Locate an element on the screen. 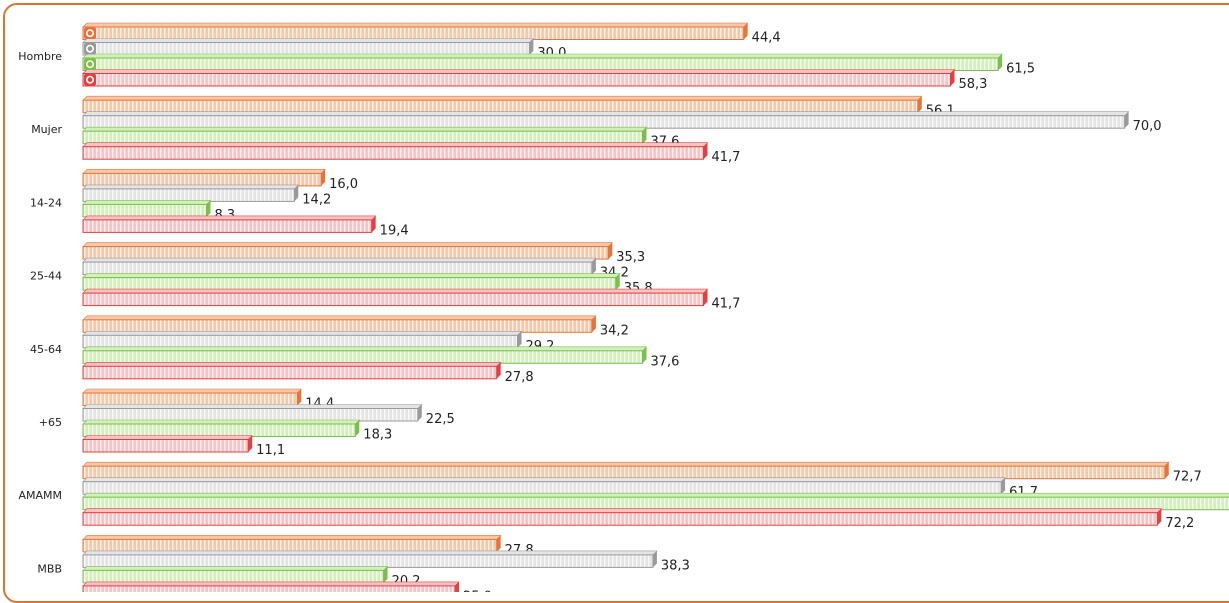 Image resolution: width=1229 pixels, height=603 pixels. orange-channel-logo-icon is located at coordinates (90, 33).